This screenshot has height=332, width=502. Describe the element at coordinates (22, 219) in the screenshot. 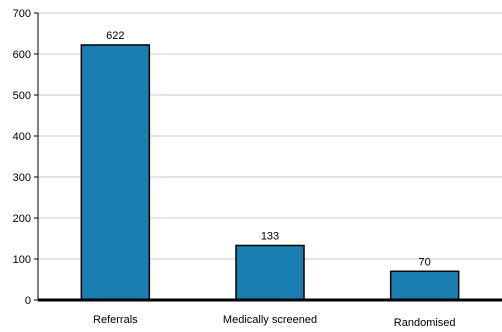

I see `y-tick-label: 200` at that location.